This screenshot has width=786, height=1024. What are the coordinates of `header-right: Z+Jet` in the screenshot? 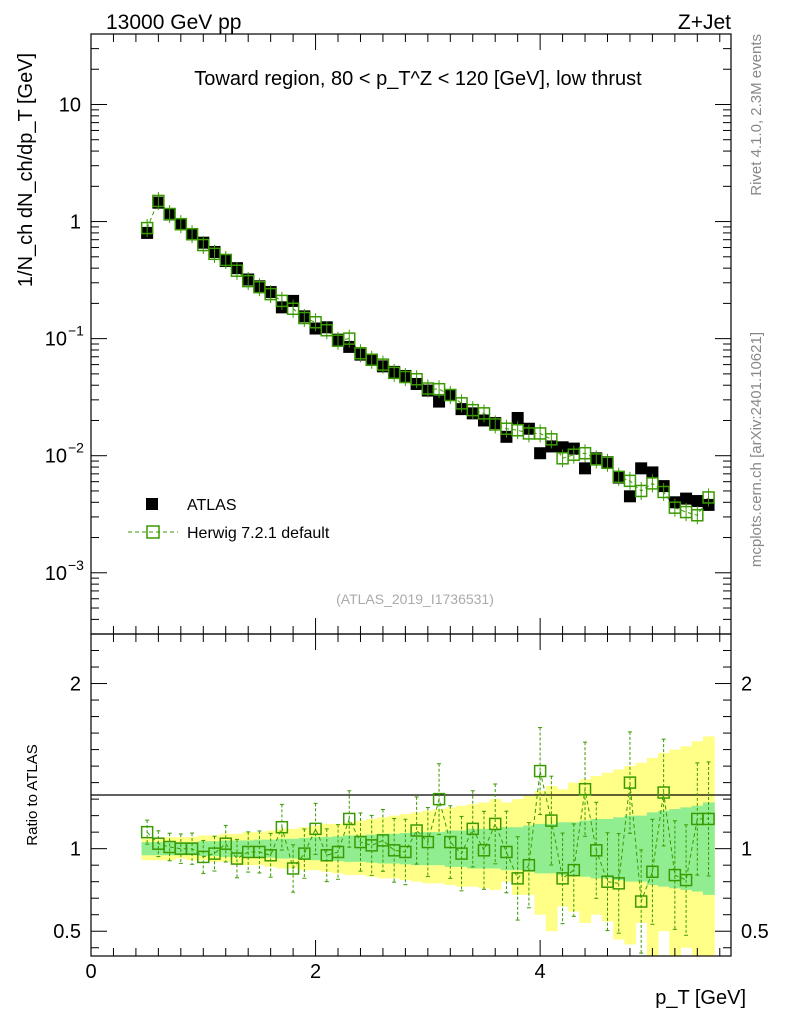 It's located at (704, 22).